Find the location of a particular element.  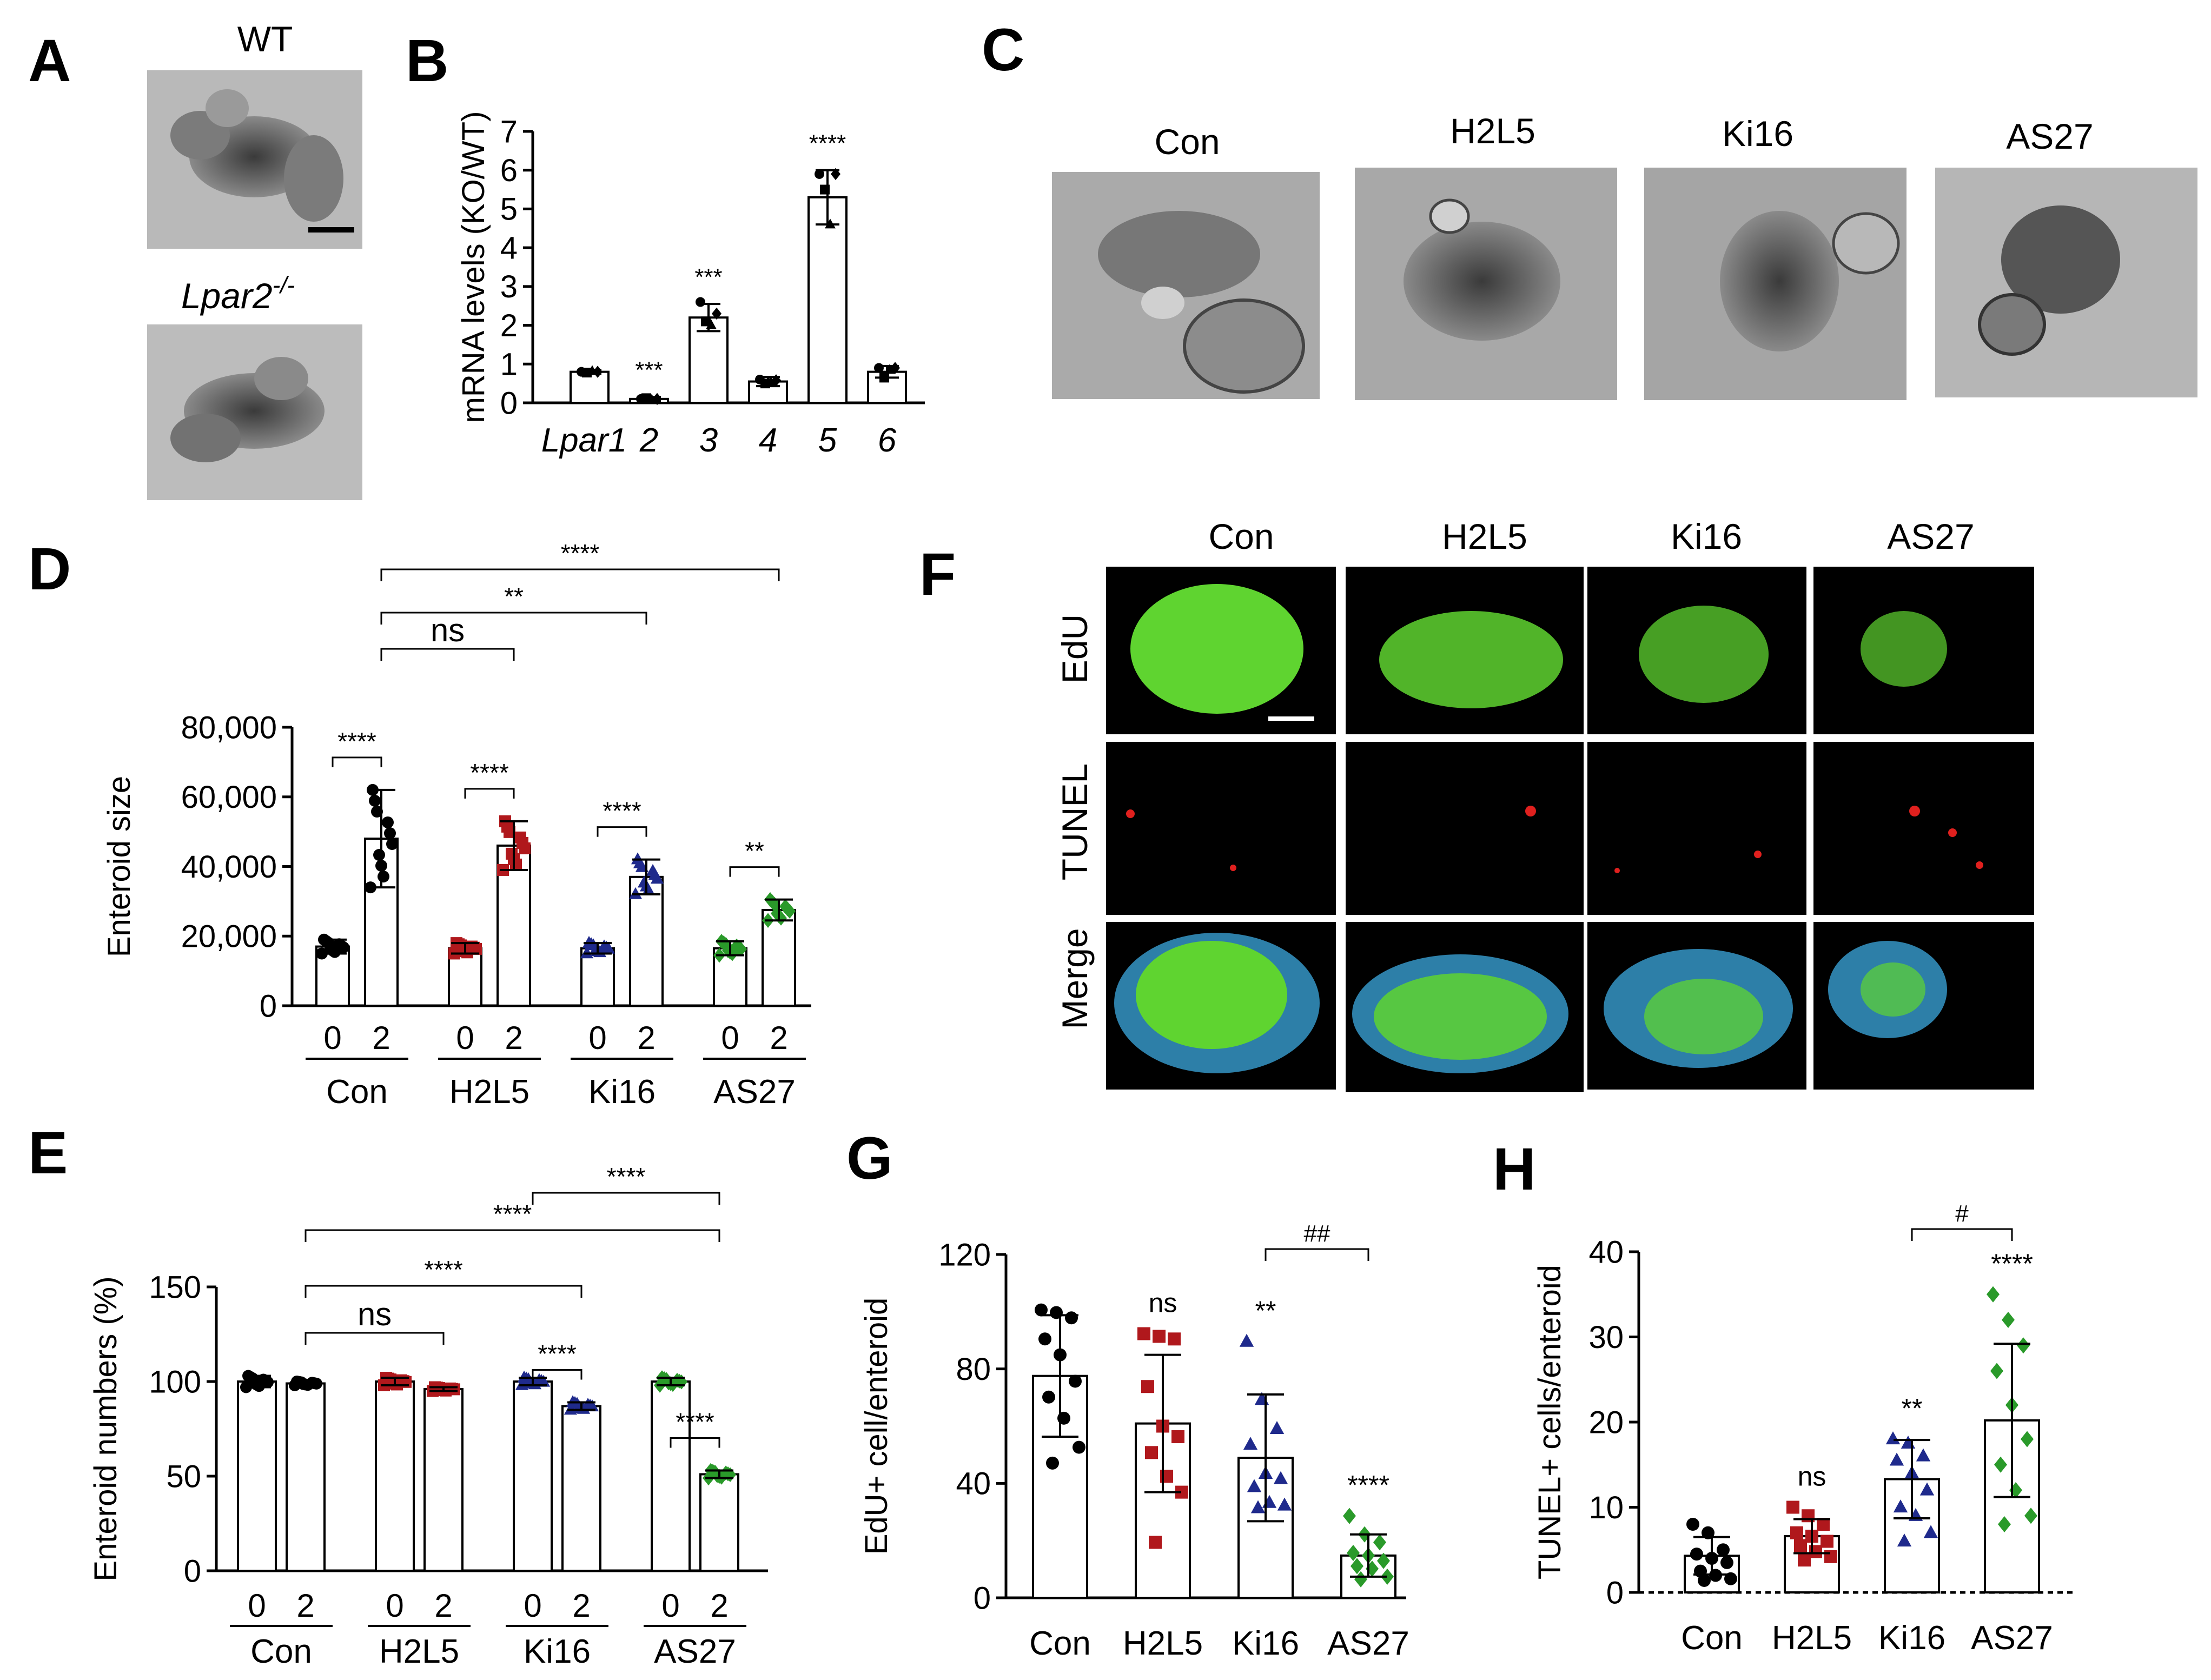

panel-f-row-merge: Merge is located at coordinates (1075, 979).